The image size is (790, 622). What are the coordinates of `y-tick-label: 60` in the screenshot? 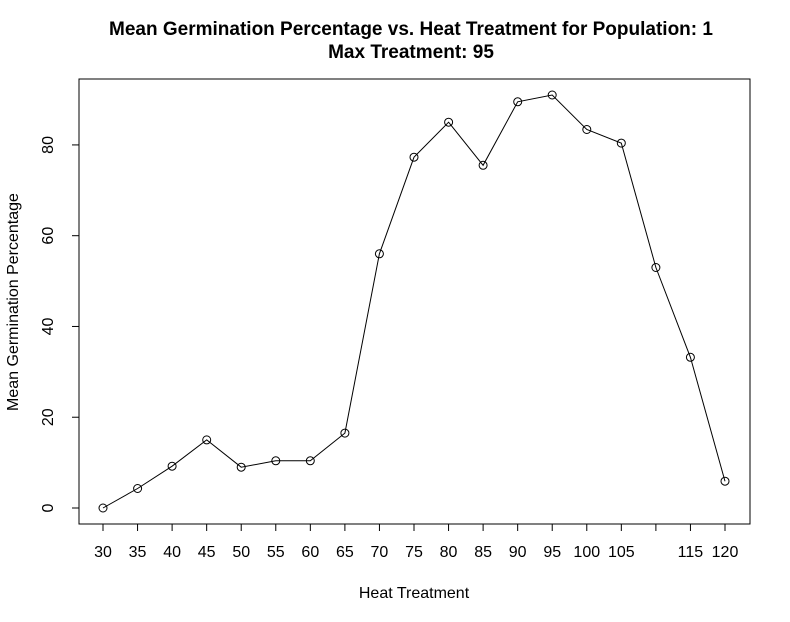 It's located at (48, 236).